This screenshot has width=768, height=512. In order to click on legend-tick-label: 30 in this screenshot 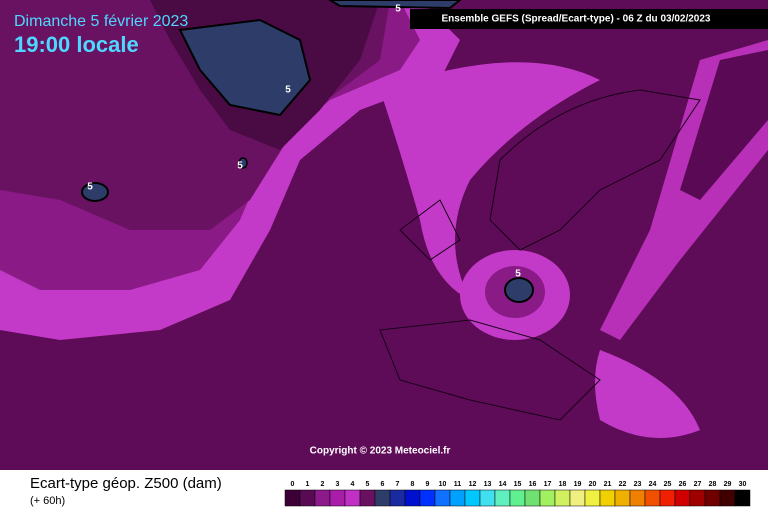, I will do `click(743, 484)`.